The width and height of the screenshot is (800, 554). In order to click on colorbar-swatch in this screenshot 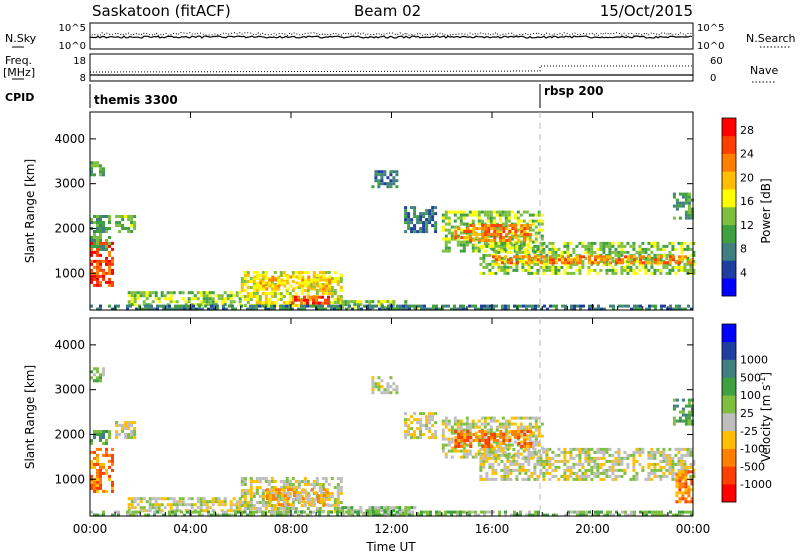, I will do `click(729, 439)`.